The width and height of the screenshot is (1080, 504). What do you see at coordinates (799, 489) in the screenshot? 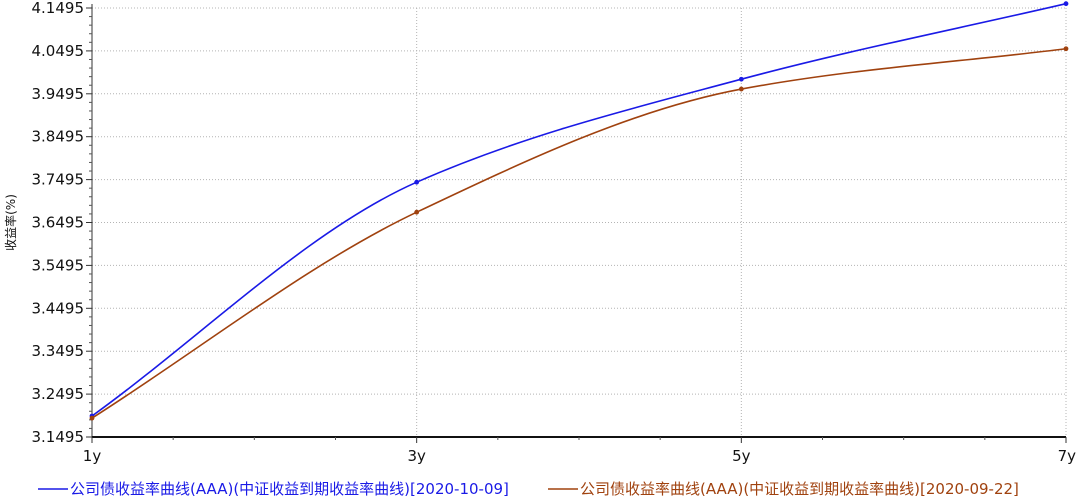
I see `legend-label: 公司债收益率曲线(AAA)(中证收益到期收益率曲线)[2020-09-22]` at bounding box center [799, 489].